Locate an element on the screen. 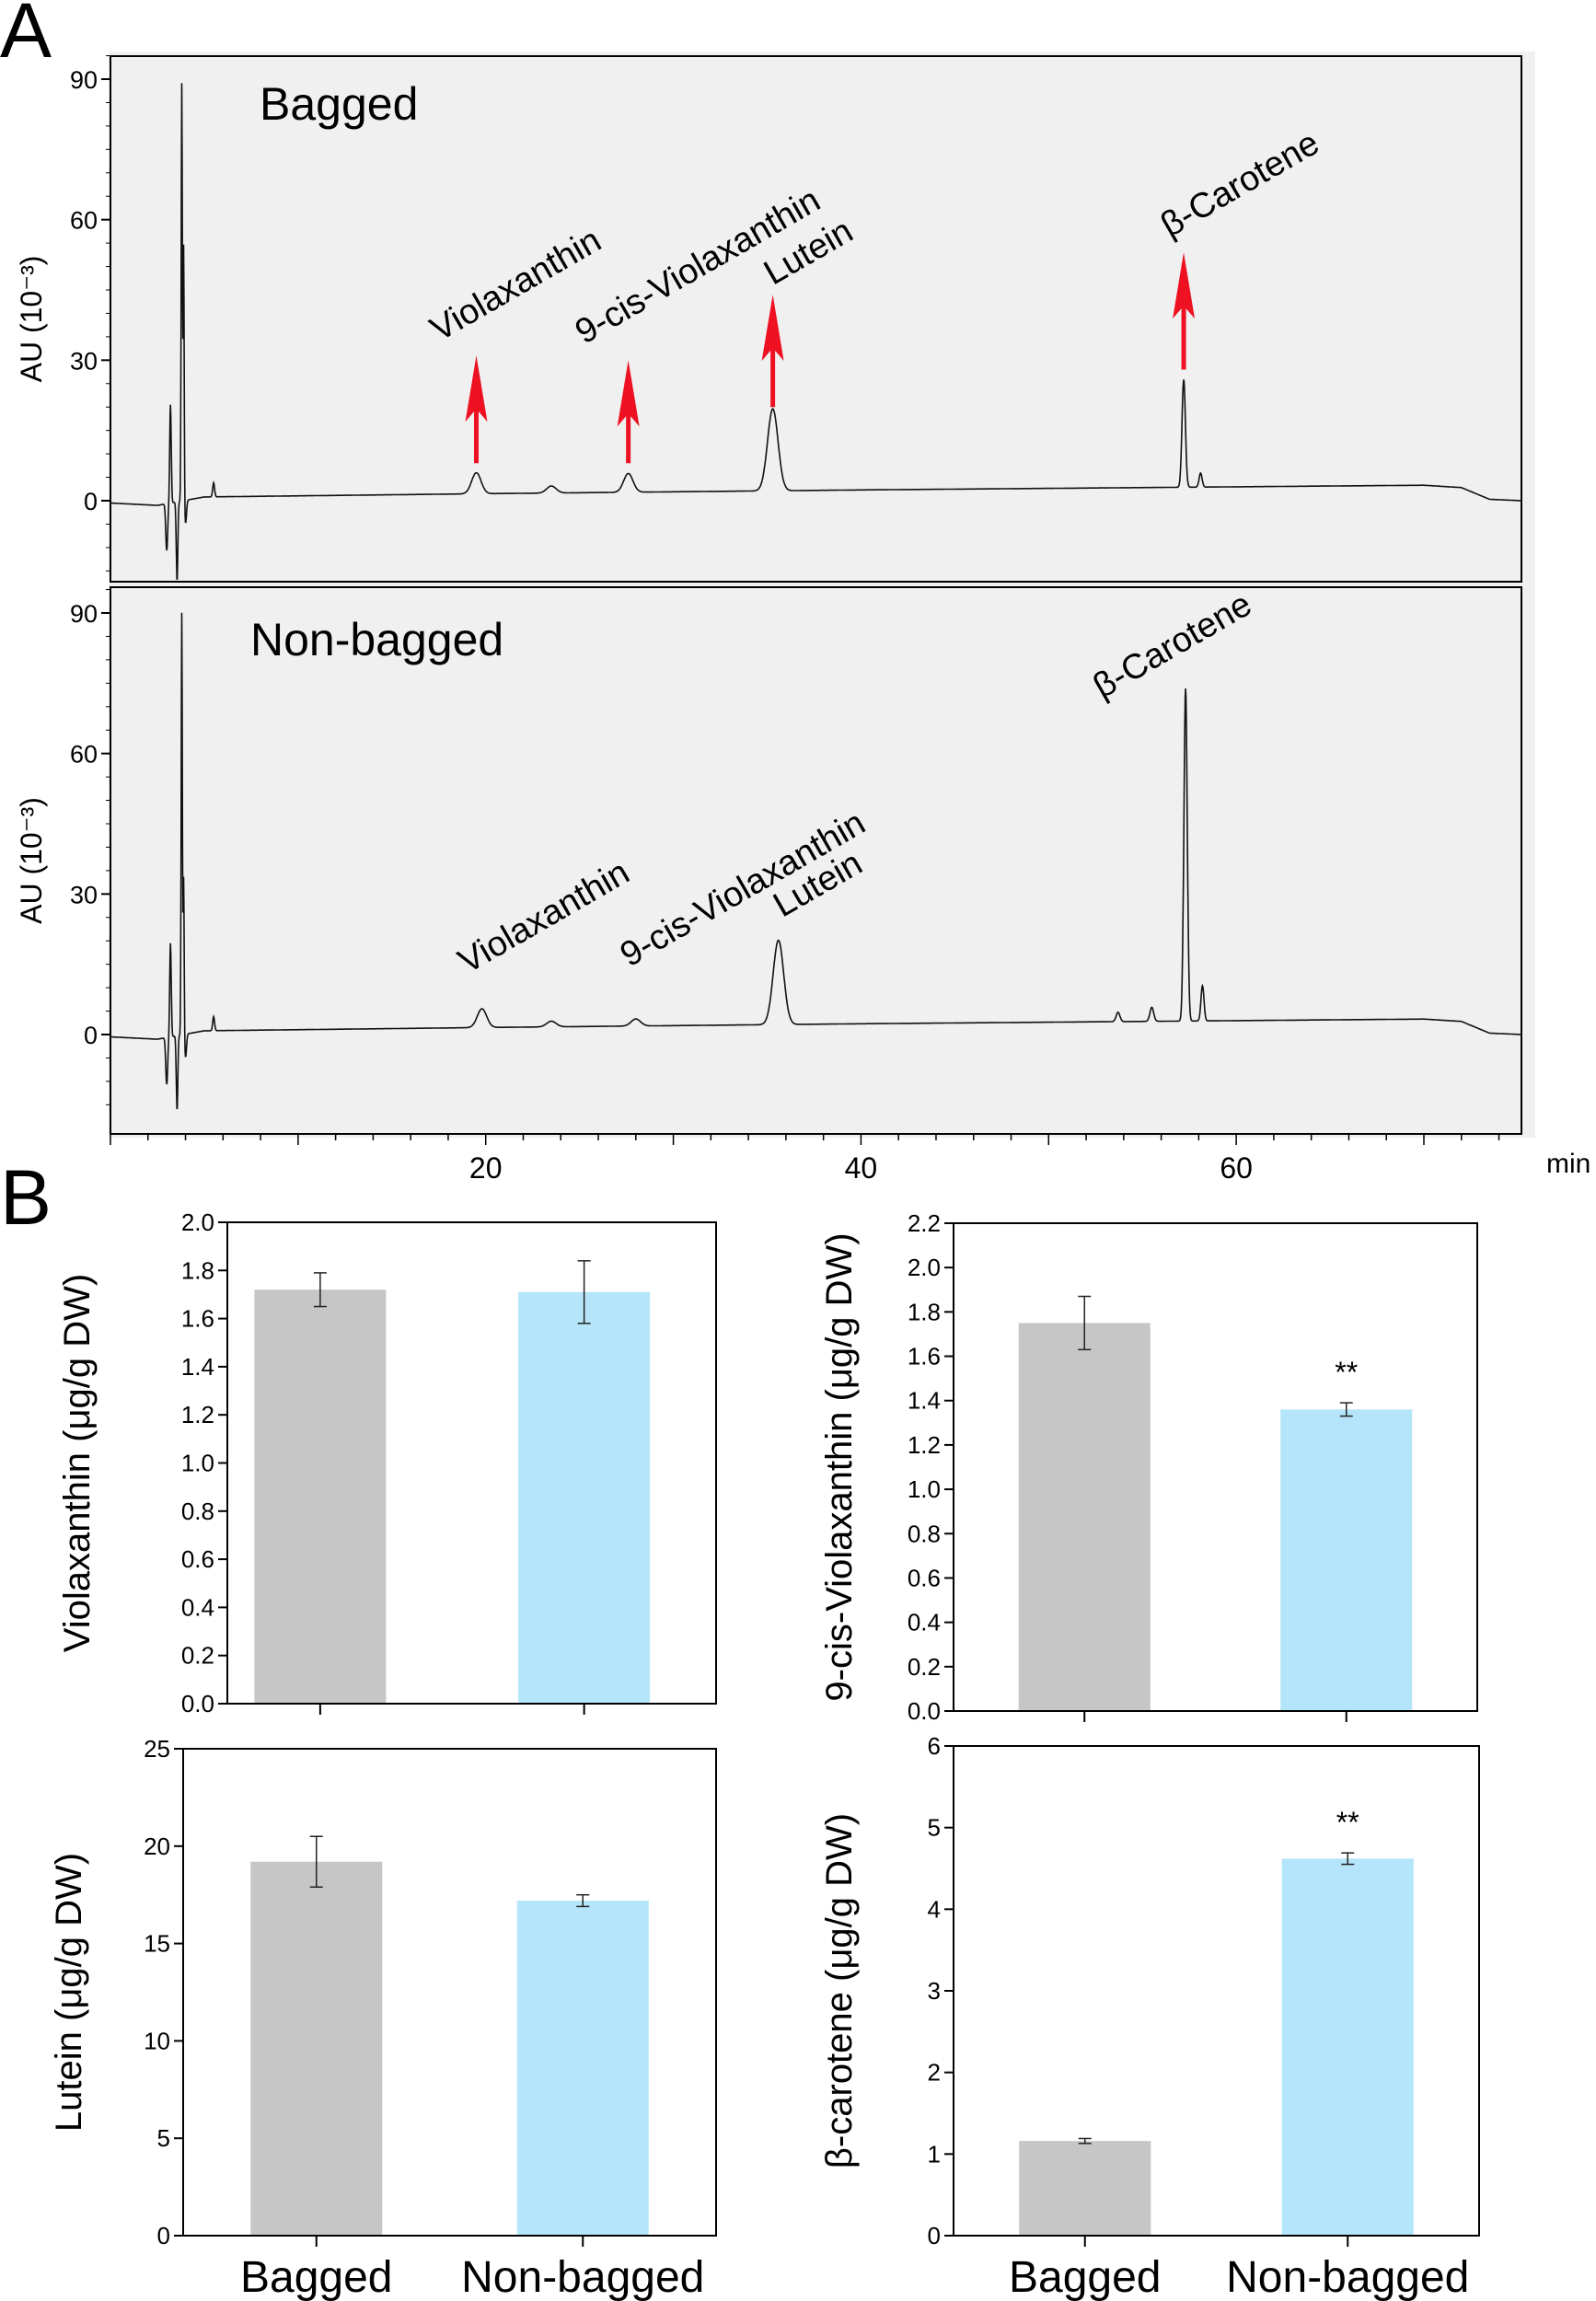 This screenshot has width=1596, height=2301. y-tick-label: 1 is located at coordinates (934, 2154).